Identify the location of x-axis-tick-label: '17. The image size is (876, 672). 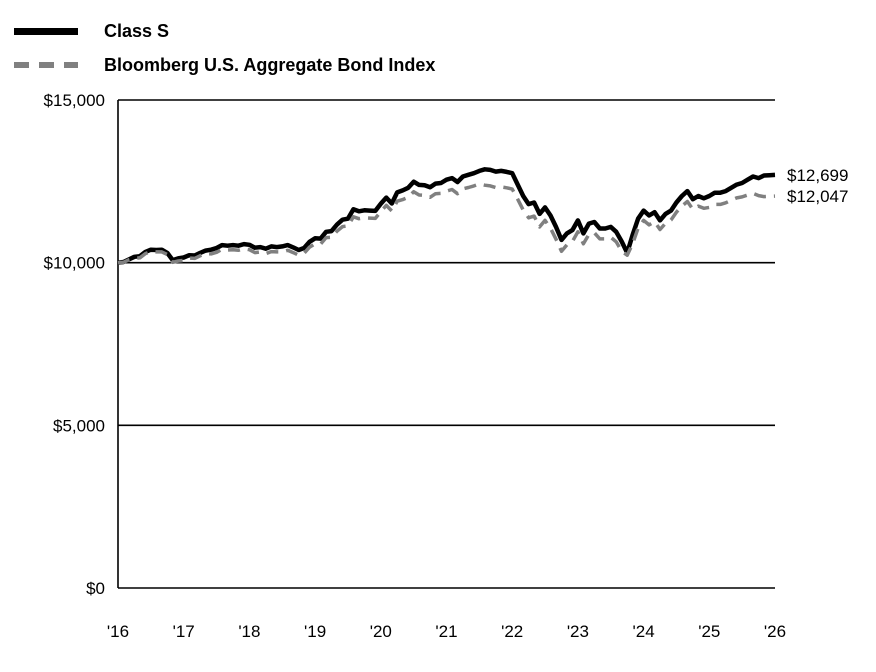
(184, 631).